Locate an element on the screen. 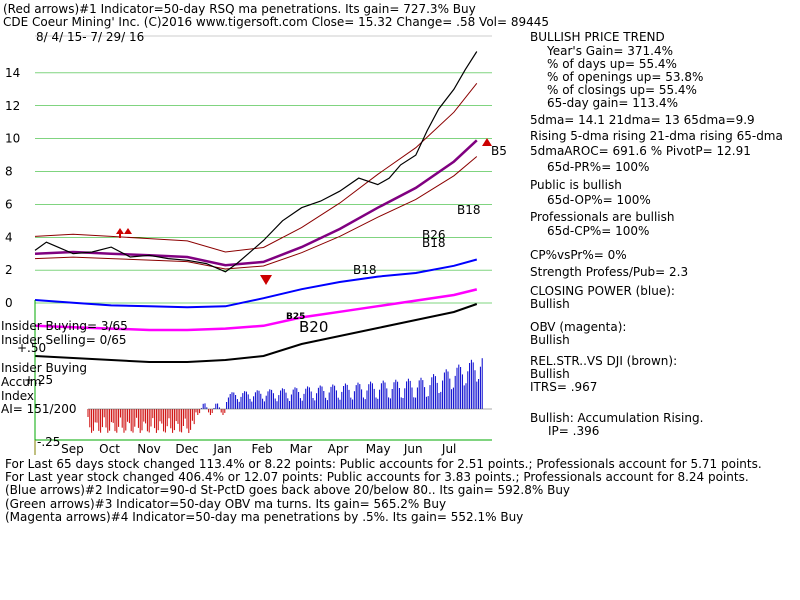 This screenshot has height=600, width=800. relstr-value: Bullish is located at coordinates (550, 374).